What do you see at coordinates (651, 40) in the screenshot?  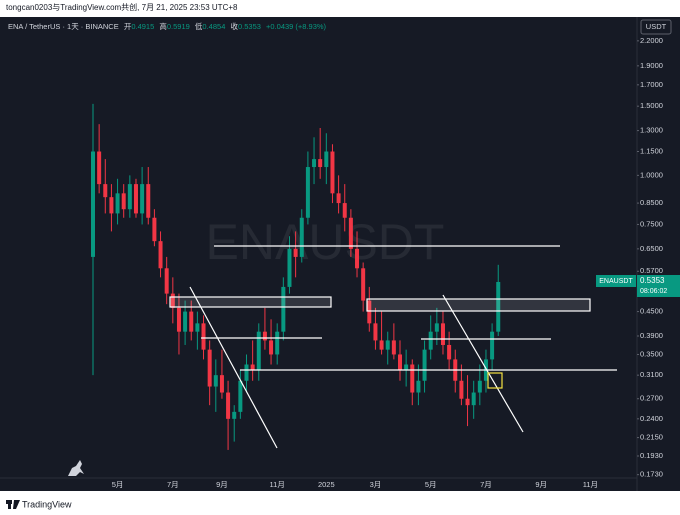 I see `y-tick-label: 2.2000` at bounding box center [651, 40].